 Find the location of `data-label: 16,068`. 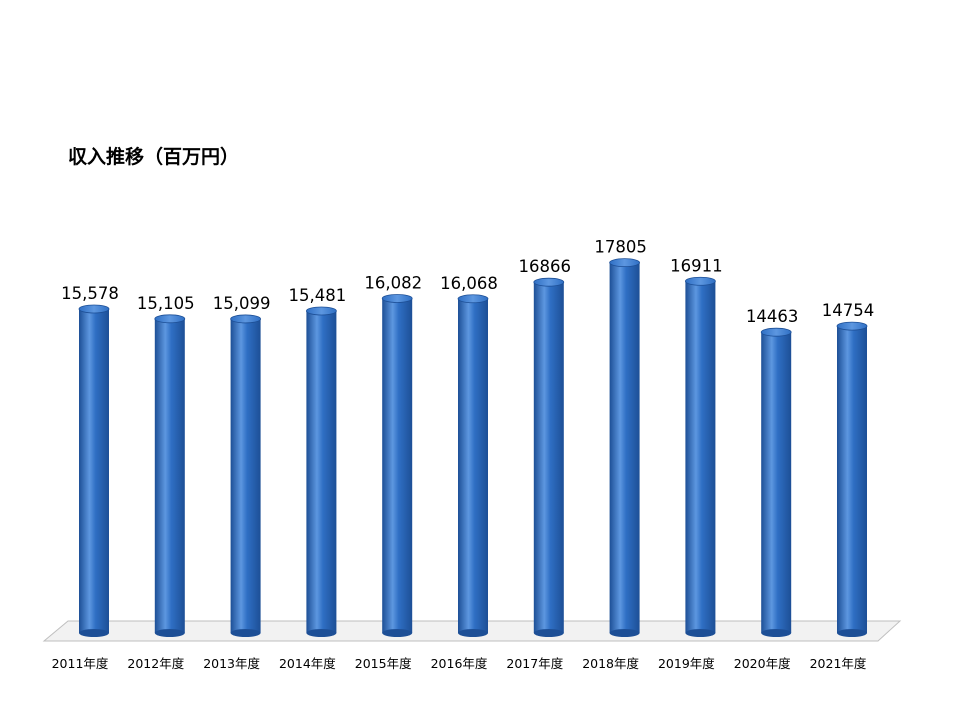

data-label: 16,068 is located at coordinates (469, 283).